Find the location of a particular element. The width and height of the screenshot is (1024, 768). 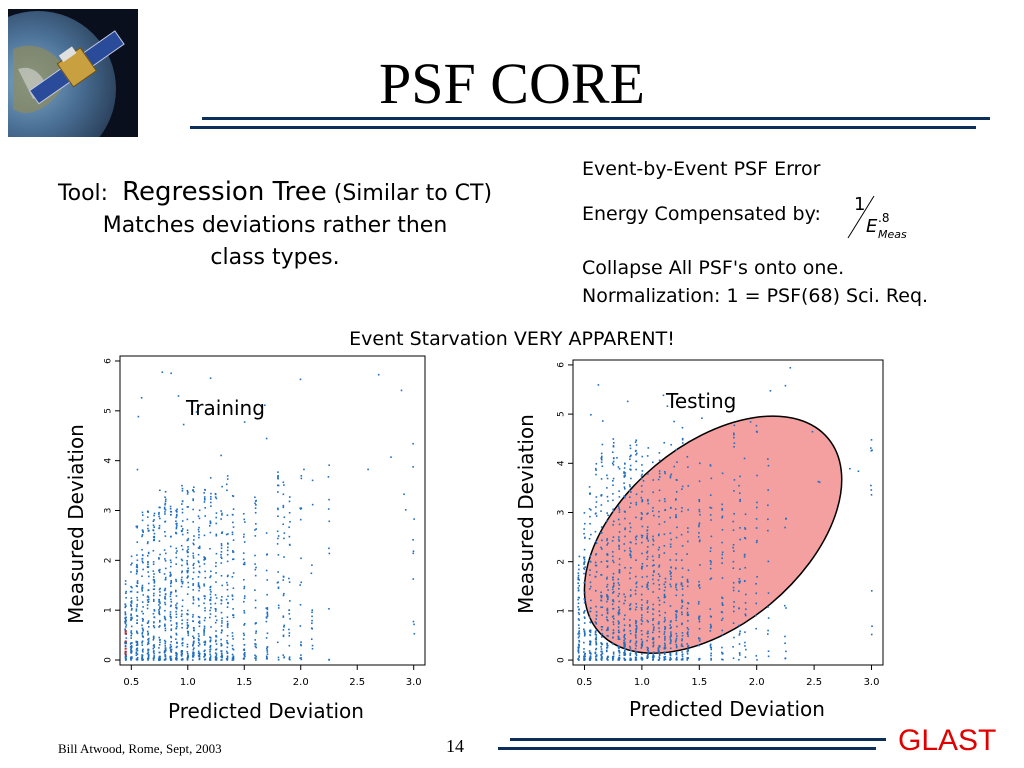

y-tick-label: 6 is located at coordinates (109, 361).